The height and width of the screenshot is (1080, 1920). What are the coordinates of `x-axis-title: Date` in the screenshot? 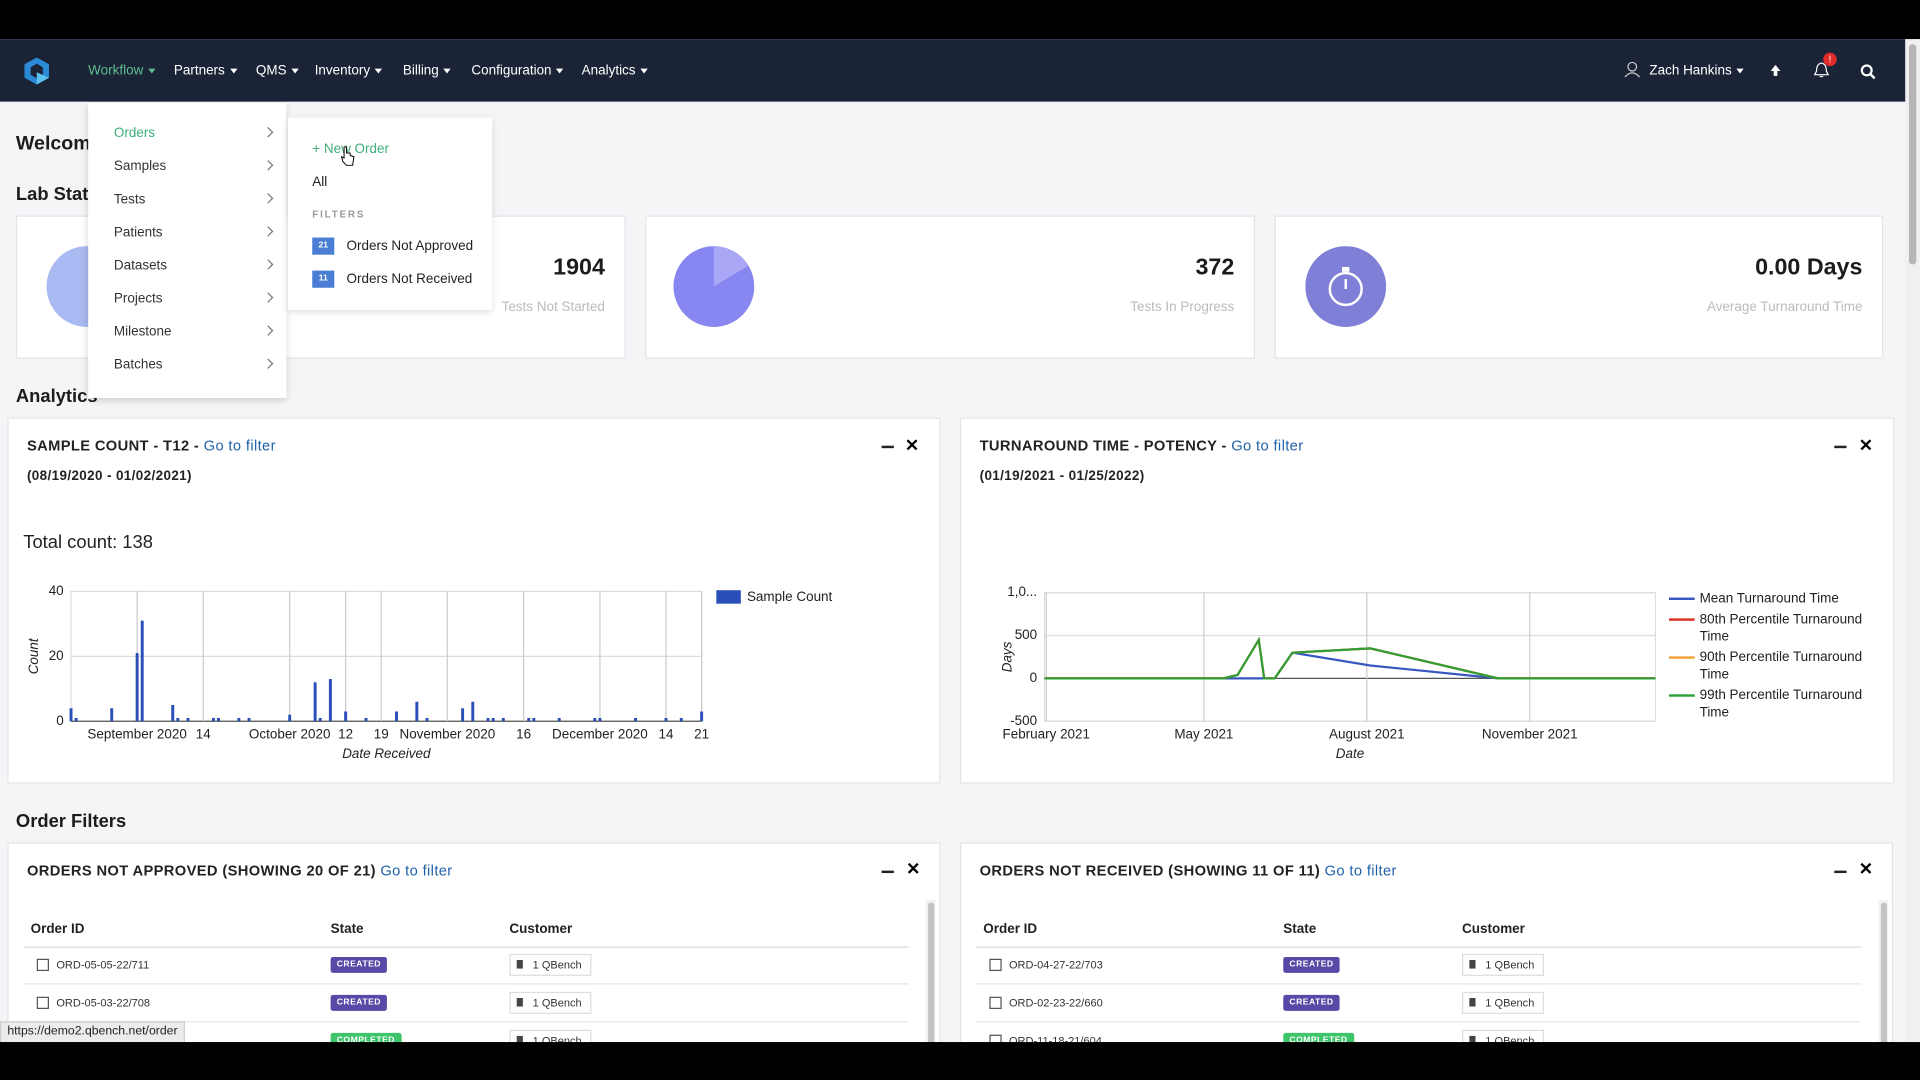 It's located at (1350, 753).